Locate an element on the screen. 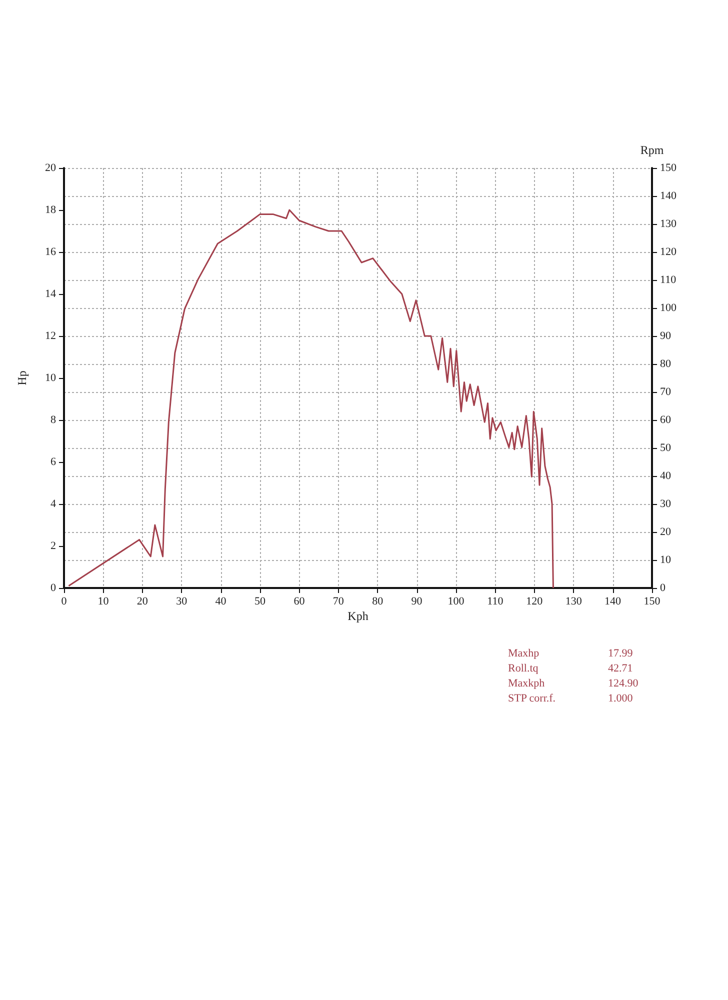  y-tick-label: 16 is located at coordinates (50, 252).